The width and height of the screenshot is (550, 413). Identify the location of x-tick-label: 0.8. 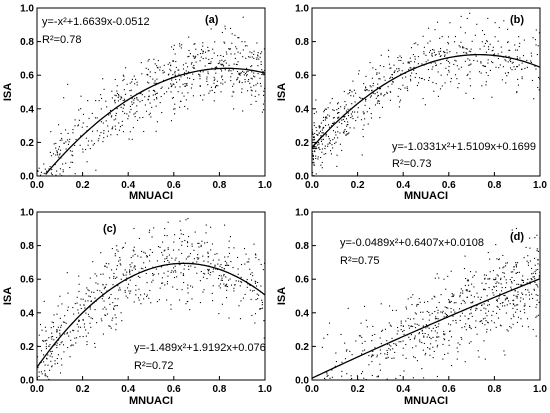
(219, 185).